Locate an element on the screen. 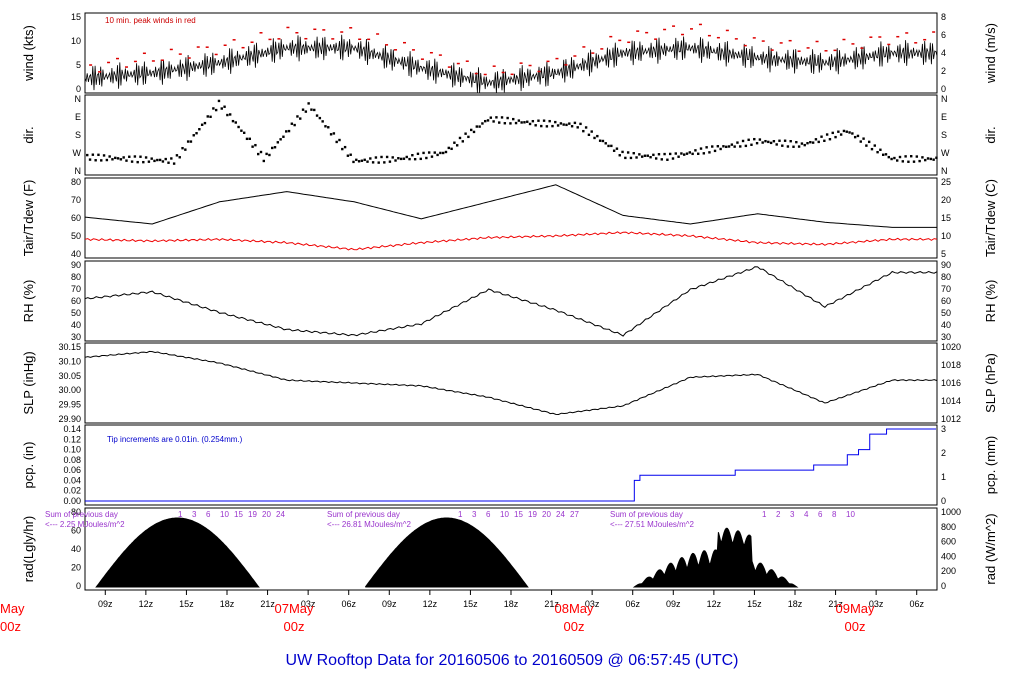 The image size is (1024, 700). x-tick-label: 15z is located at coordinates (186, 604).